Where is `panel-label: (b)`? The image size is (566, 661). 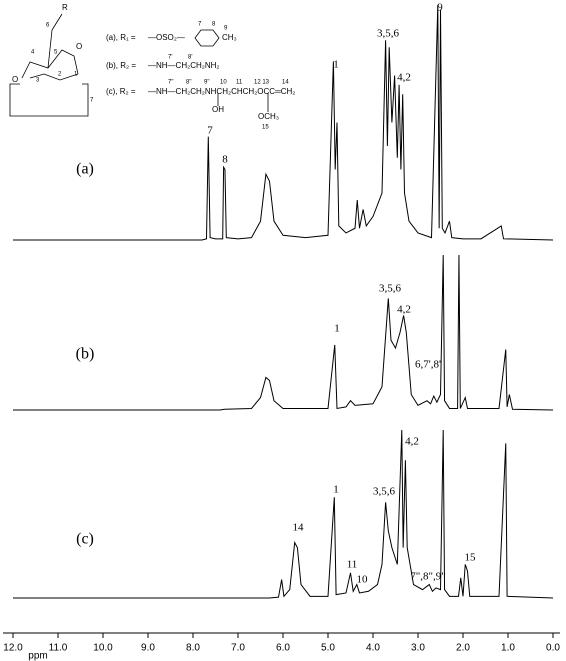
panel-label: (b) is located at coordinates (85, 354).